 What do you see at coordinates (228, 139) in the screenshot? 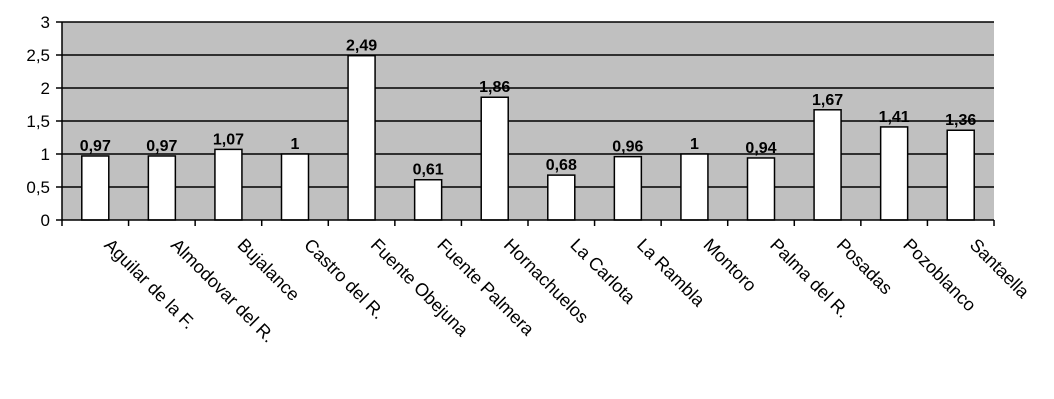
I see `data-label: 1,07` at bounding box center [228, 139].